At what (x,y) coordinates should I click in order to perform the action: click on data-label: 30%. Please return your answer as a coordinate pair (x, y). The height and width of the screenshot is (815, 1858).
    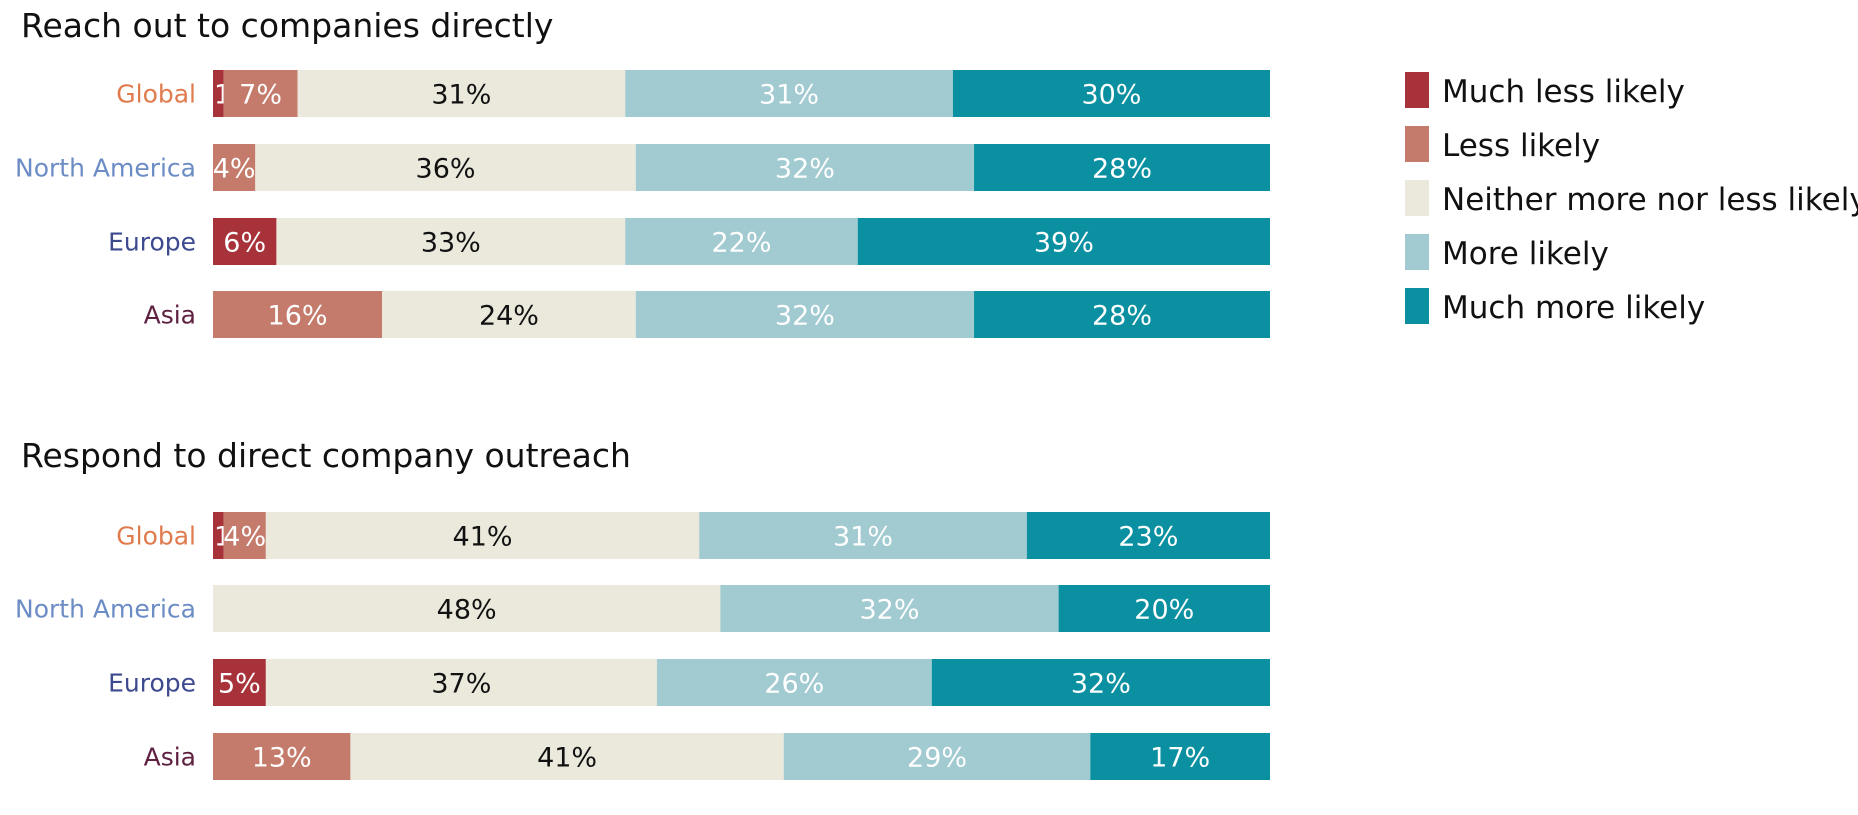
    Looking at the image, I should click on (1111, 95).